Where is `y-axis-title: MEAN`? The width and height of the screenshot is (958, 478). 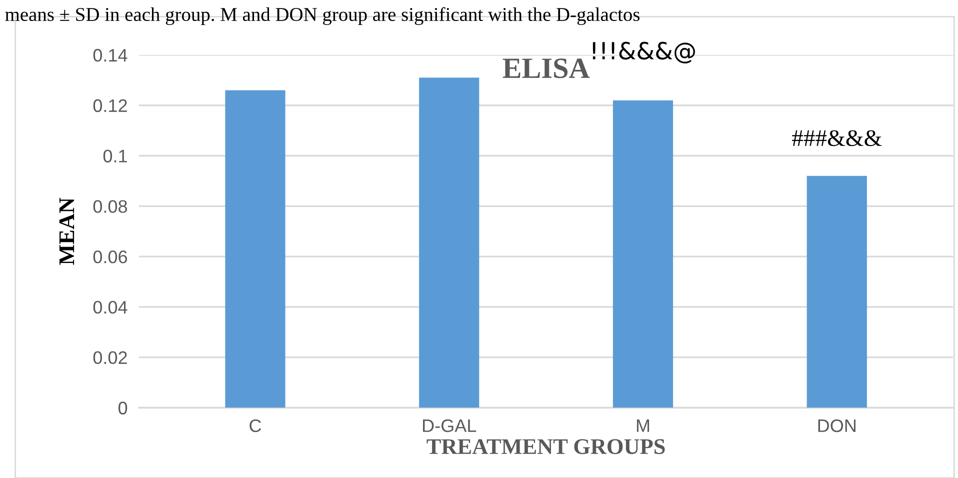
y-axis-title: MEAN is located at coordinates (66, 231).